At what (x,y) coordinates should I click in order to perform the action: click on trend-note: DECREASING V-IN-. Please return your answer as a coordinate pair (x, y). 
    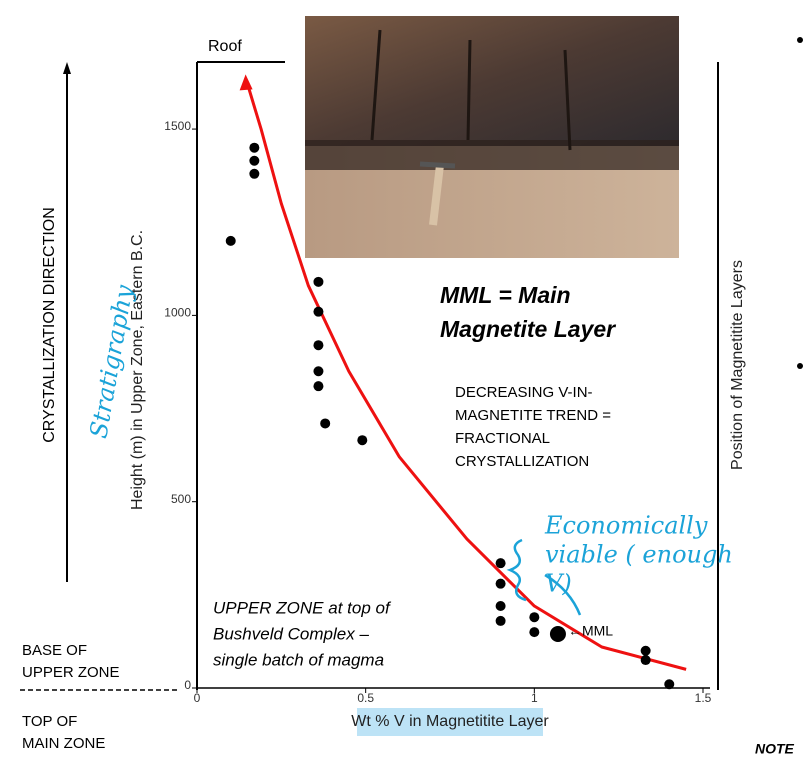
    Looking at the image, I should click on (524, 392).